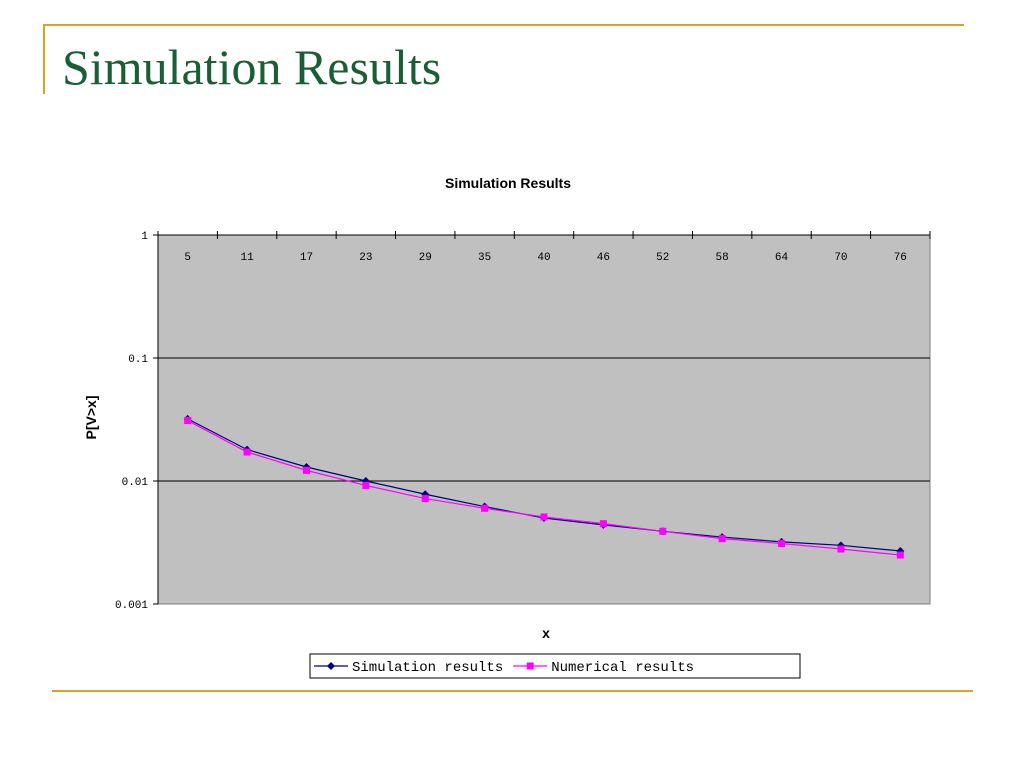 The height and width of the screenshot is (768, 1024). What do you see at coordinates (187, 258) in the screenshot?
I see `x-tick-label: 5` at bounding box center [187, 258].